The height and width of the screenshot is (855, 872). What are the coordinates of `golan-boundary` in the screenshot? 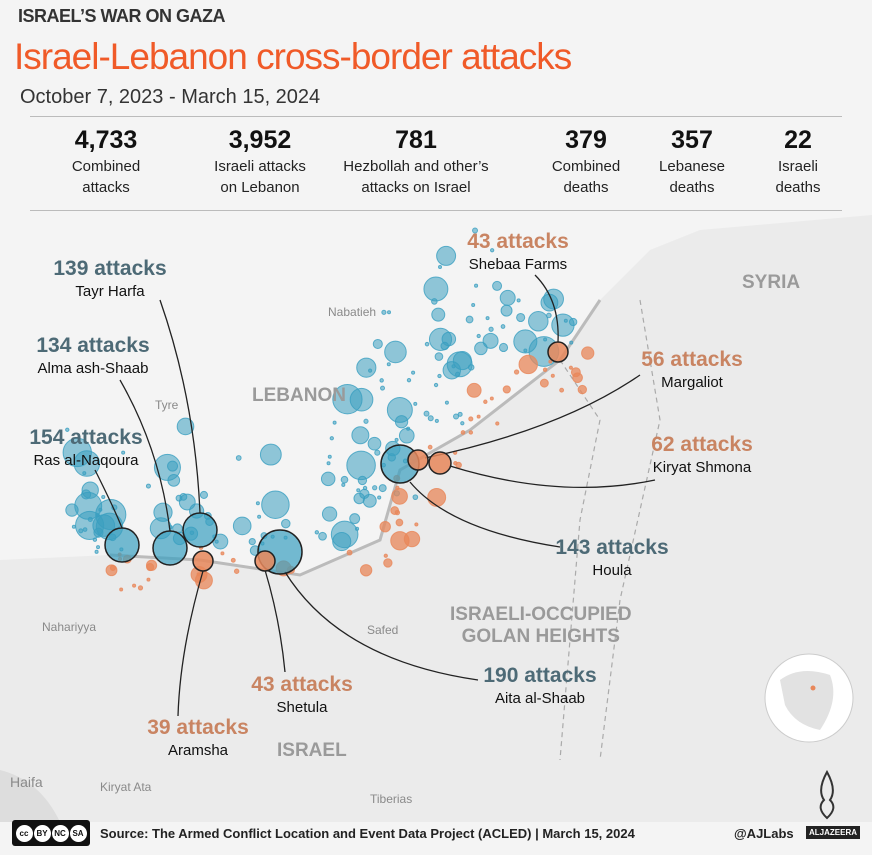 It's located at (610, 530).